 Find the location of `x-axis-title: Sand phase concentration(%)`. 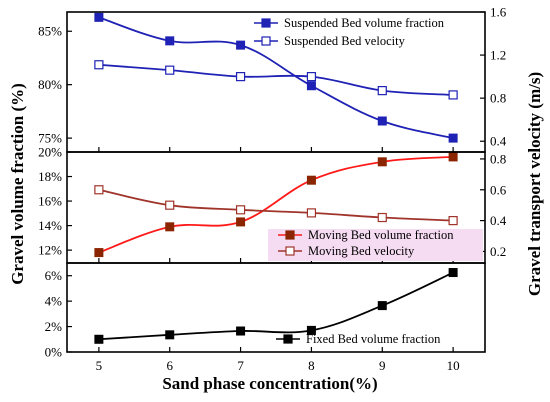

x-axis-title: Sand phase concentration(%) is located at coordinates (269, 383).